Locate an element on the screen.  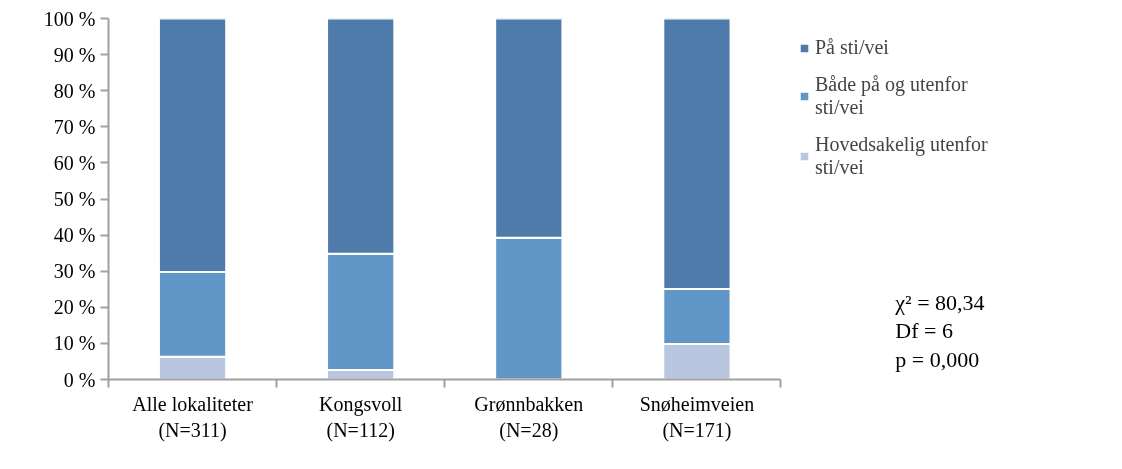
x-tick-label: Alle lokaliteter (N=311) is located at coordinates (193, 417).